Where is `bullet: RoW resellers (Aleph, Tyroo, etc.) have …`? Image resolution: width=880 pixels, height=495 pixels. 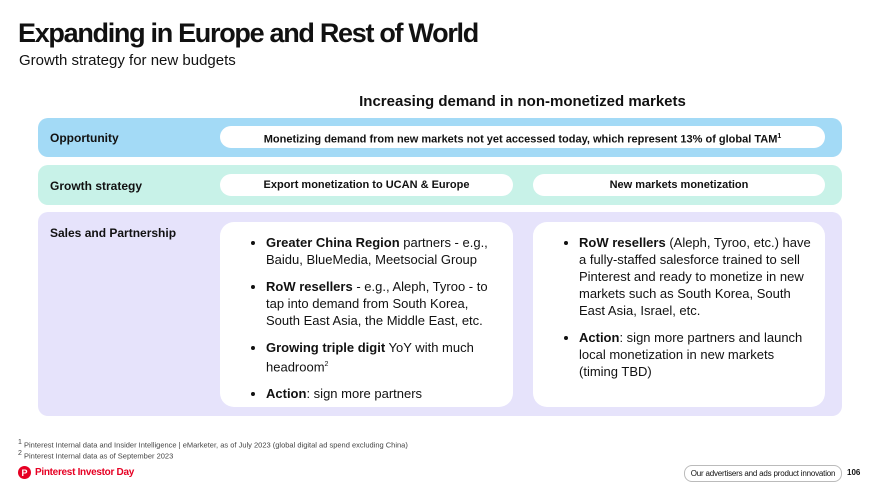
bullet: RoW resellers (Aleph, Tyroo, etc.) have … is located at coordinates (695, 276).